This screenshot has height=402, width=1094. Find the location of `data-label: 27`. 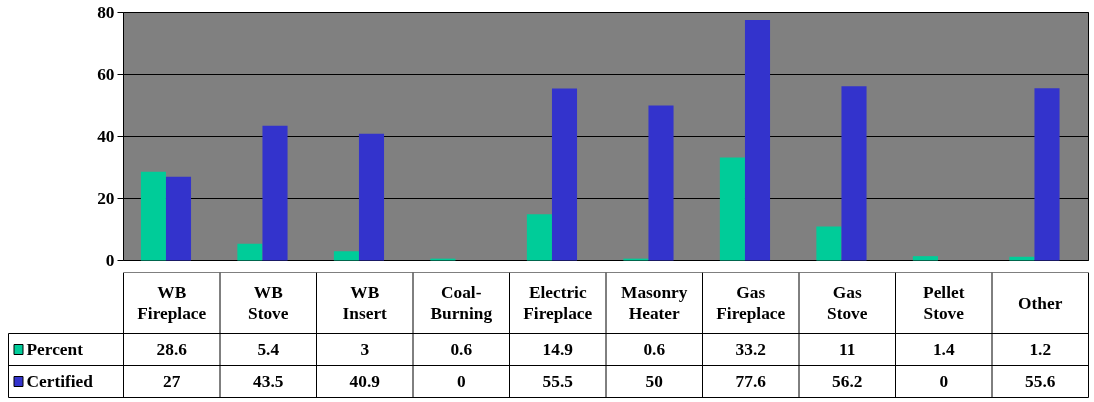

data-label: 27 is located at coordinates (172, 381).